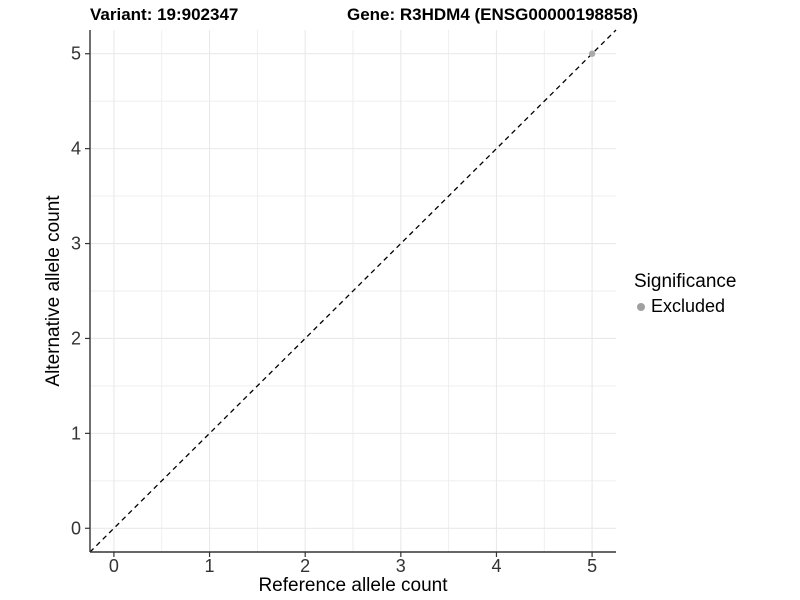 The height and width of the screenshot is (600, 800). Describe the element at coordinates (353, 585) in the screenshot. I see `x-axis-title-text: Reference allele count` at that location.